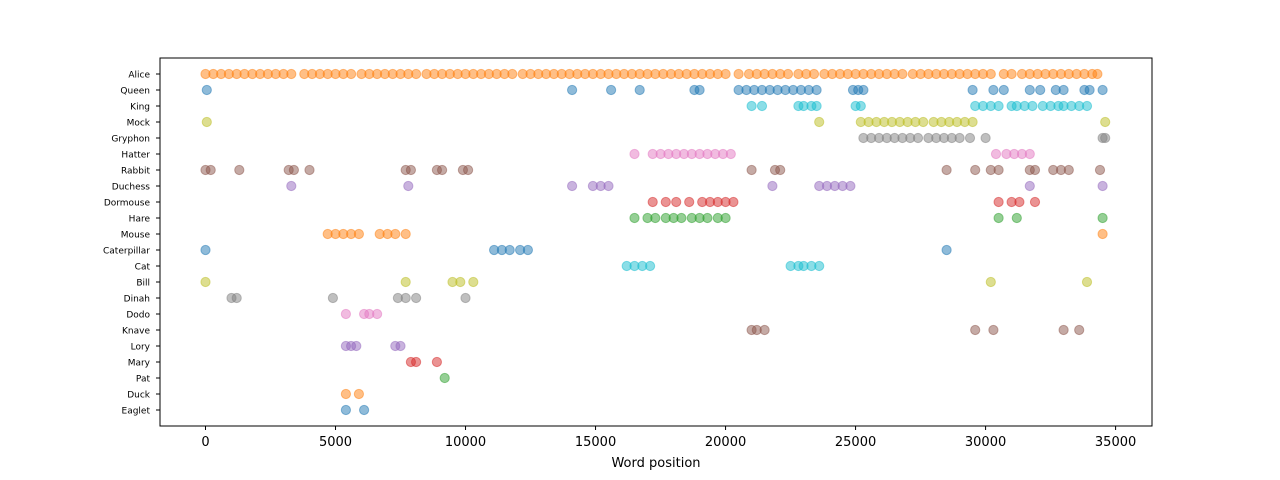  I want to click on ytick-label-duchess: Duchess, so click(131, 188).